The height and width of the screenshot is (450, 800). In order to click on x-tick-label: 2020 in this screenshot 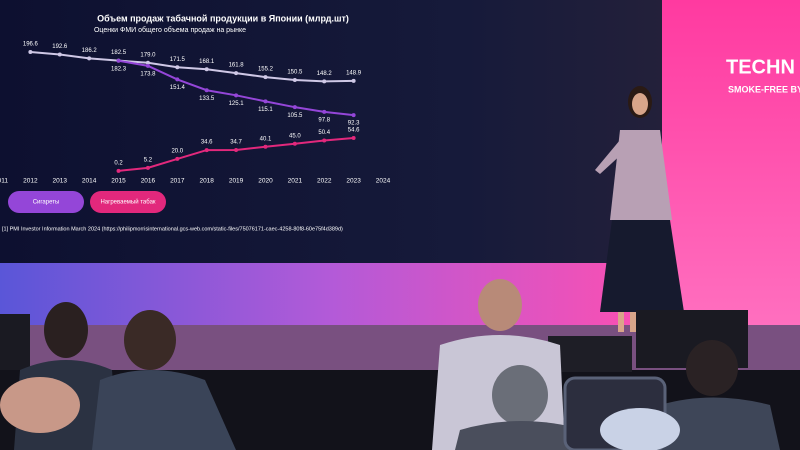, I will do `click(265, 181)`.